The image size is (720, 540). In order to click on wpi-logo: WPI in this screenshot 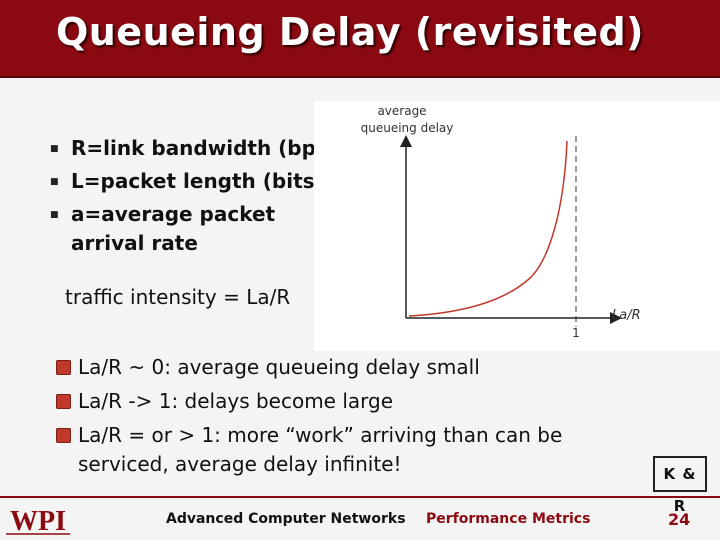, I will do `click(38, 520)`.